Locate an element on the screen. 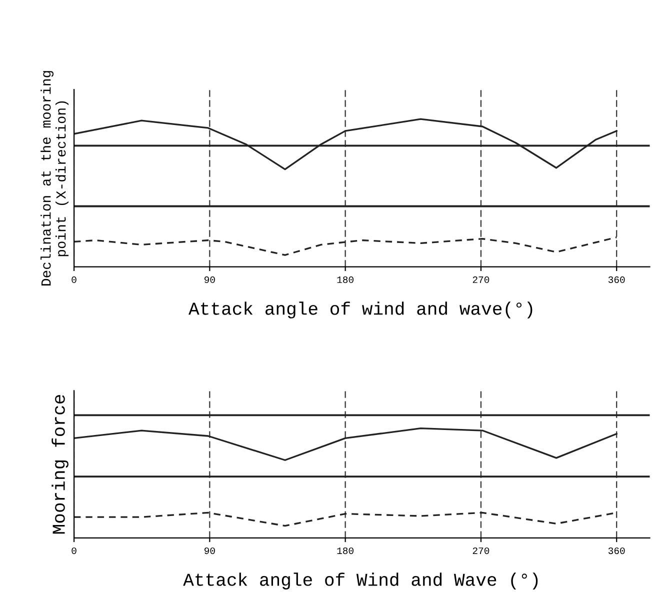 The height and width of the screenshot is (601, 661). x-axis-title: Attack angle of wind and wave(°) is located at coordinates (360, 310).